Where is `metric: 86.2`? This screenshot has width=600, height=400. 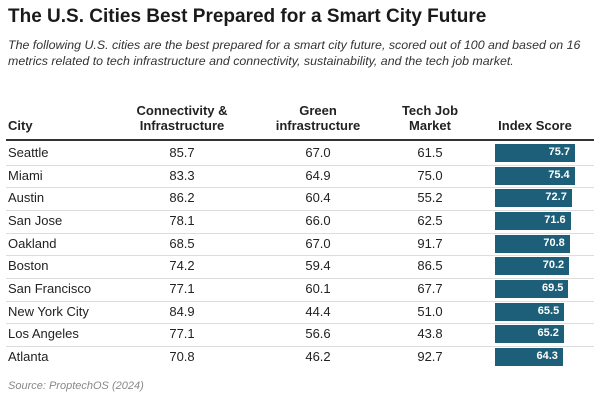 metric: 86.2 is located at coordinates (182, 198).